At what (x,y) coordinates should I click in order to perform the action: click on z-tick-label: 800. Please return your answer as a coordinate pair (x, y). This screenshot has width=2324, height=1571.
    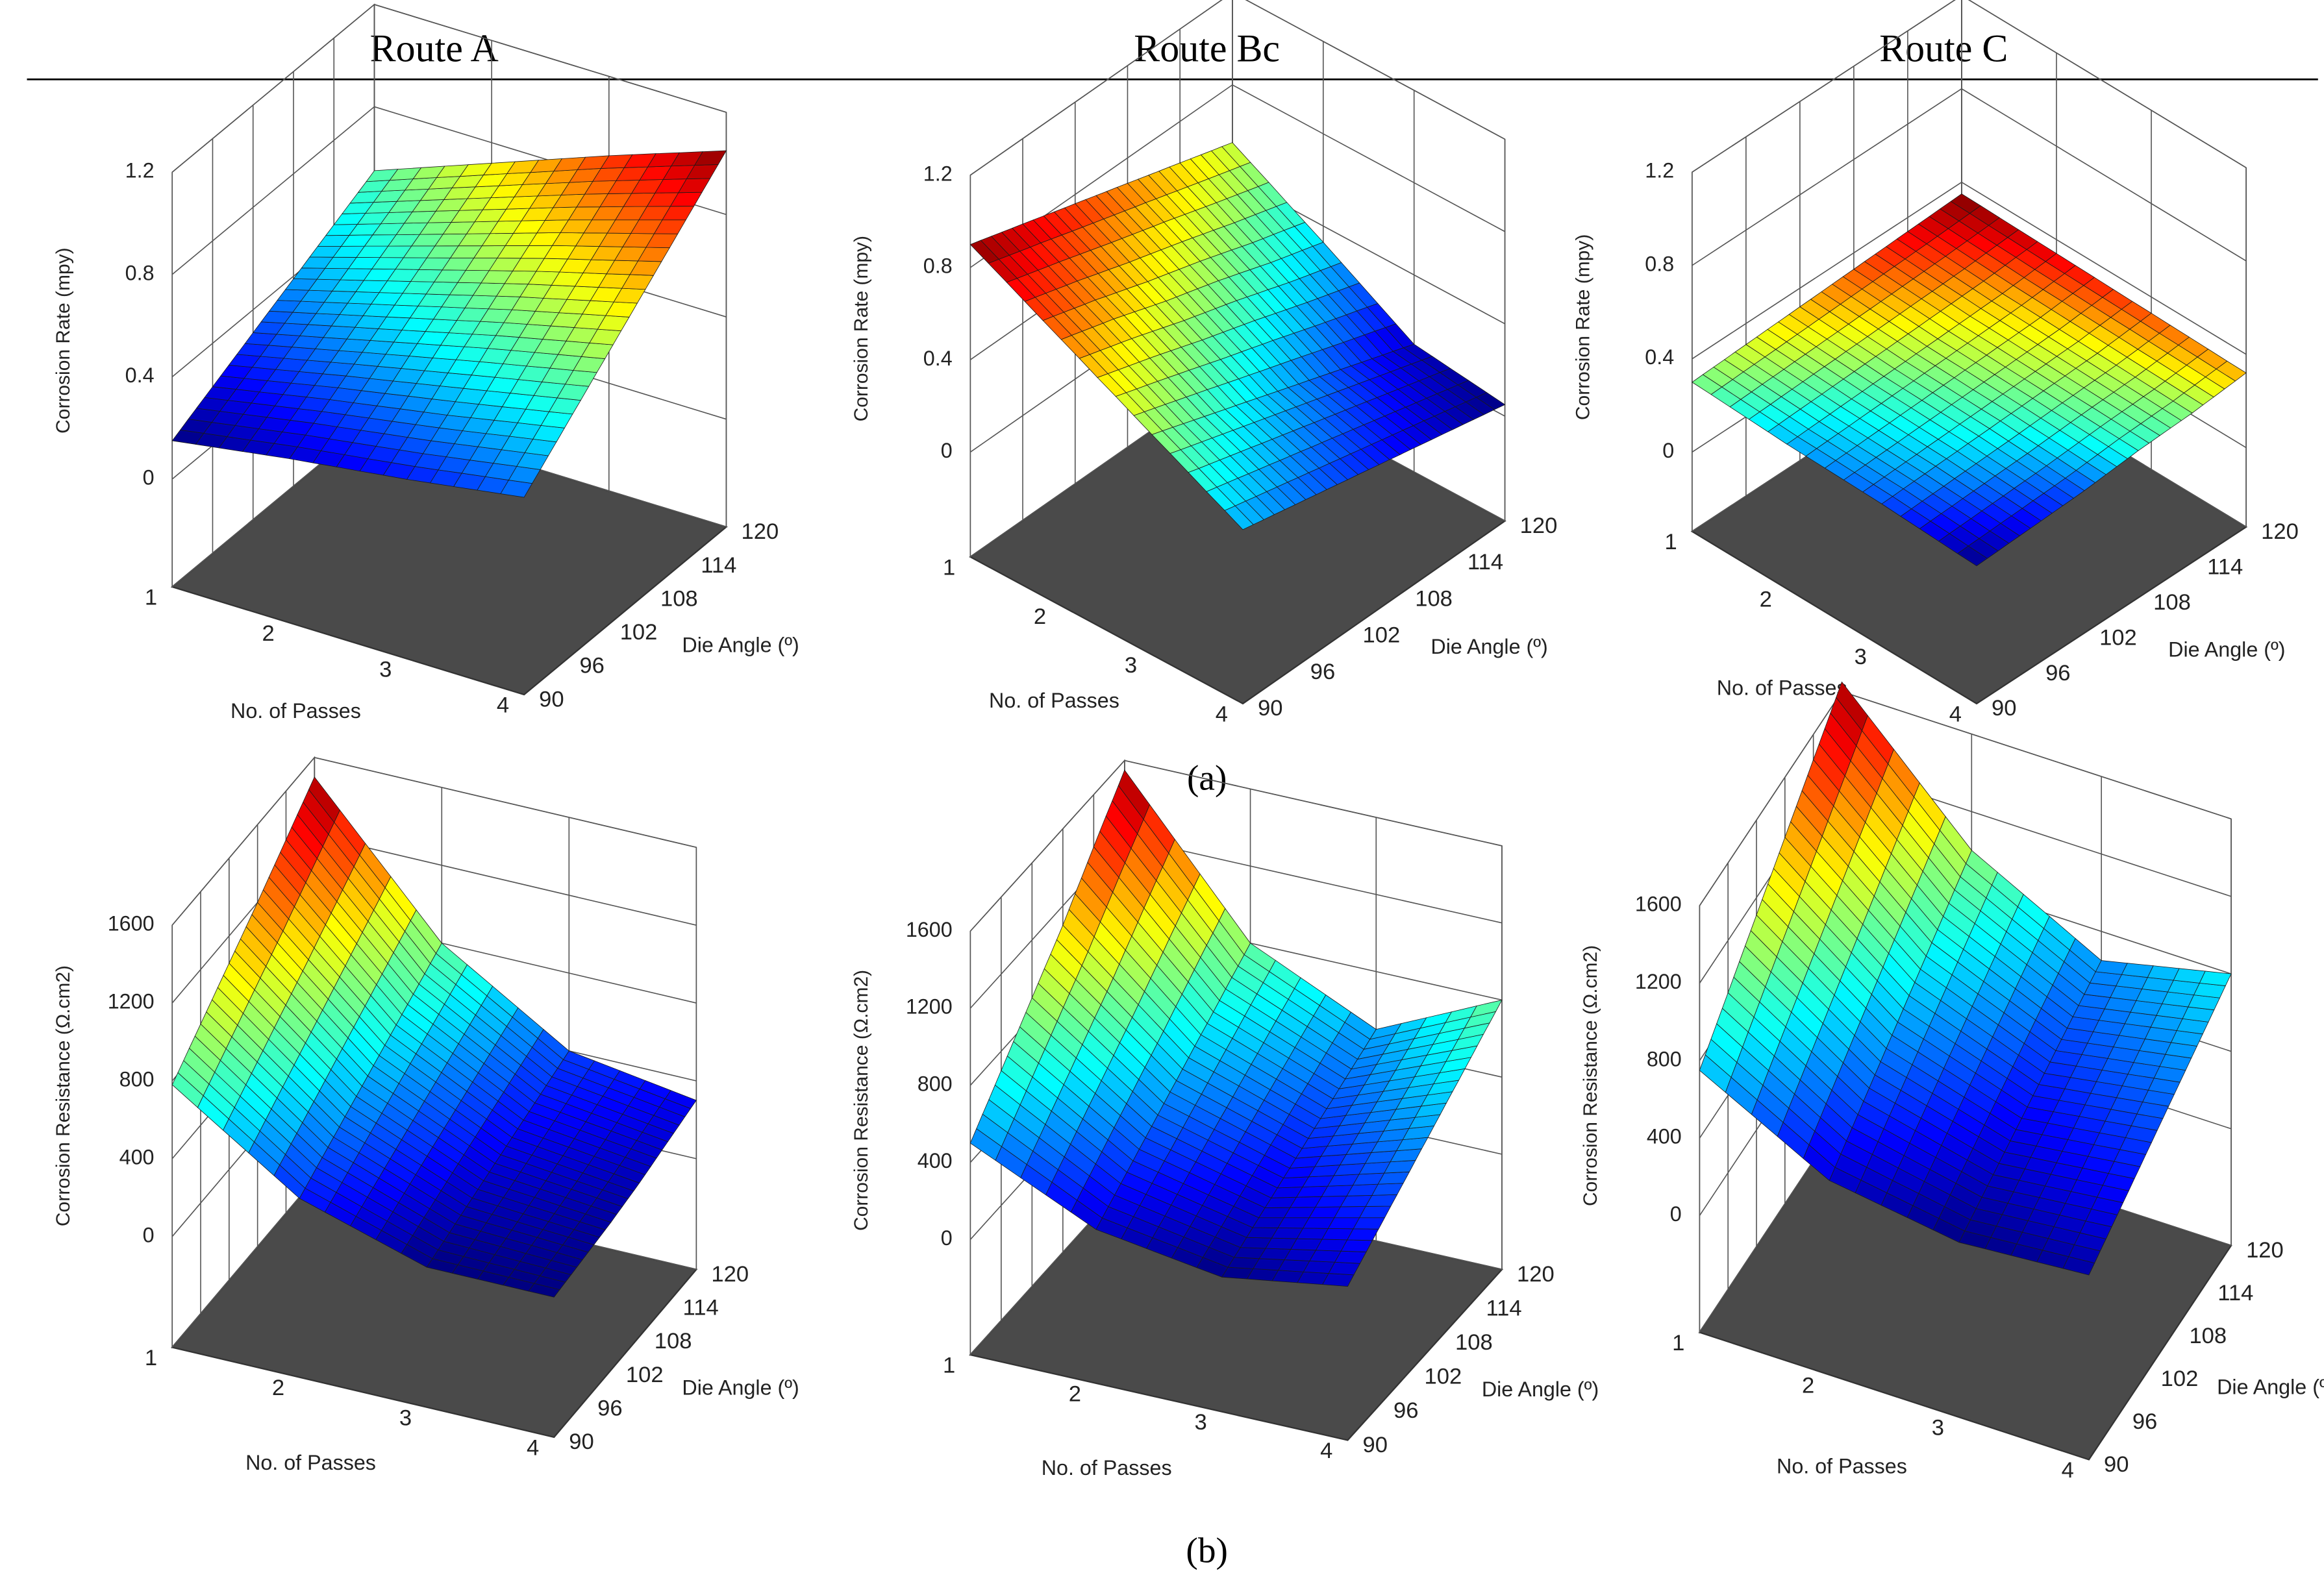
    Looking at the image, I should click on (936, 1083).